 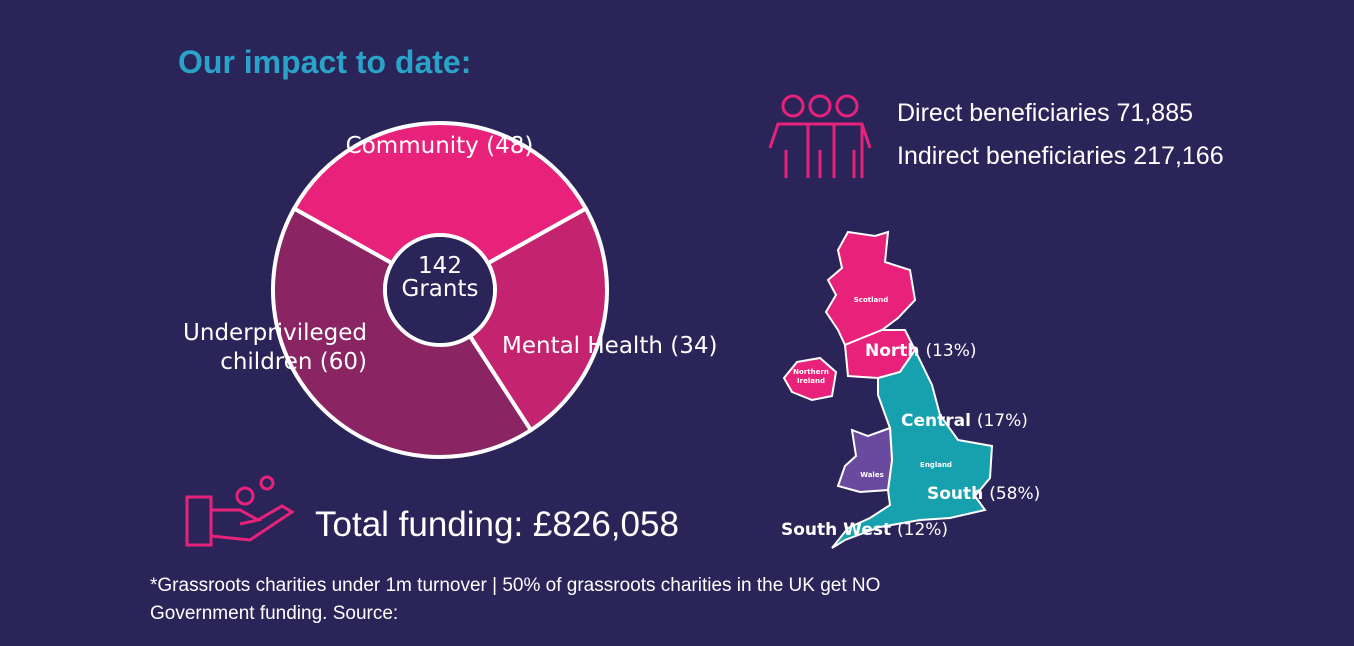 I want to click on hand-icon, so click(x=240, y=511).